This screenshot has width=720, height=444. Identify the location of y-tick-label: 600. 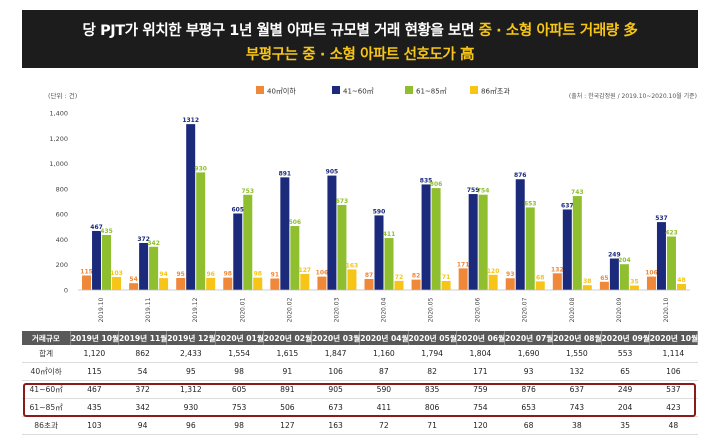
(62, 215).